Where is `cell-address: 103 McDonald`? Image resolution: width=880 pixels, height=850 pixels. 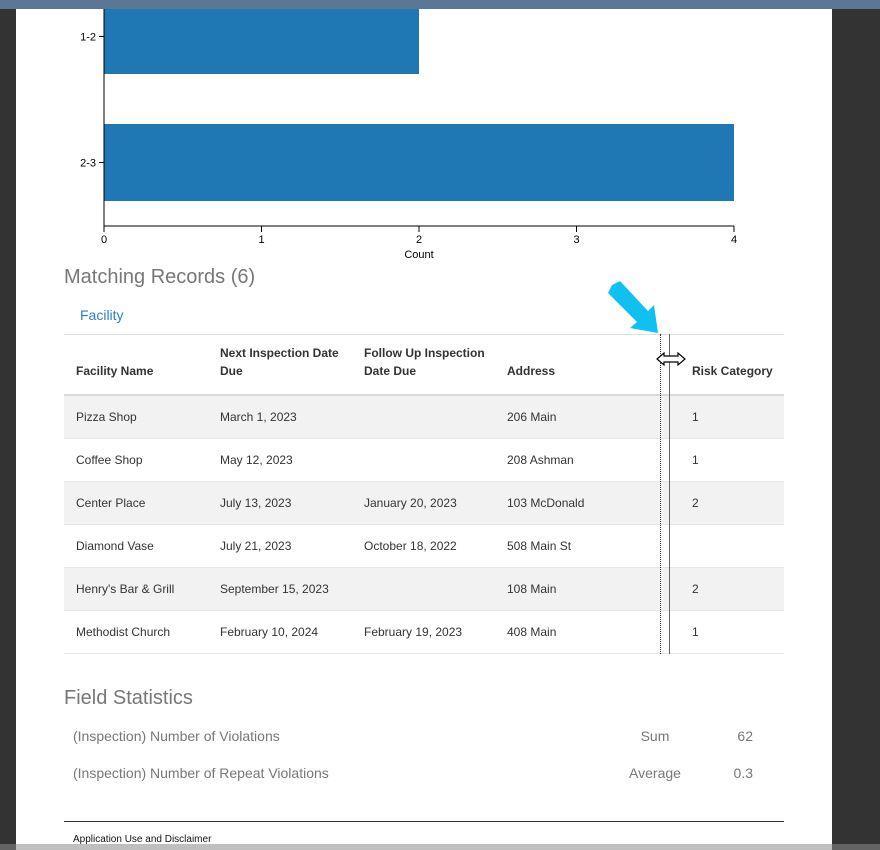 cell-address: 103 McDonald is located at coordinates (572, 503).